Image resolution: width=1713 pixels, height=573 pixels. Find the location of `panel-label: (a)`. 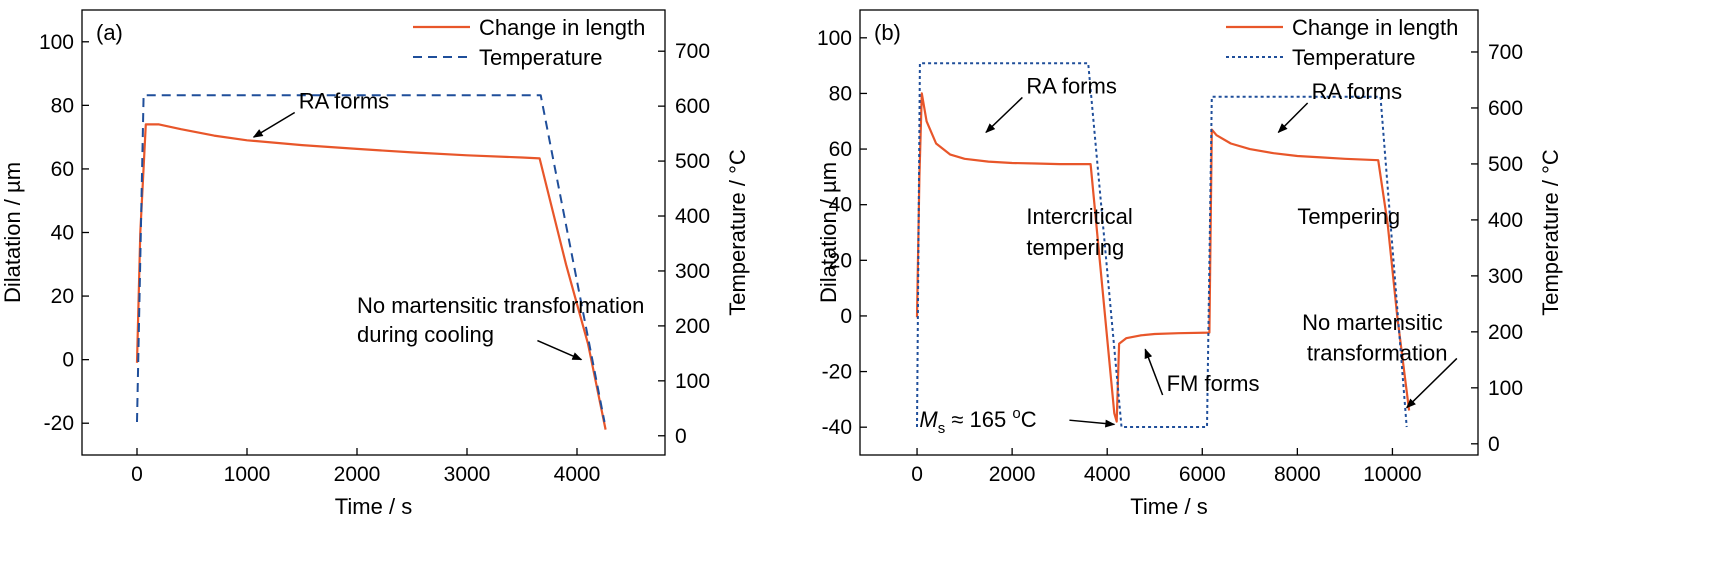

panel-label: (a) is located at coordinates (109, 32).